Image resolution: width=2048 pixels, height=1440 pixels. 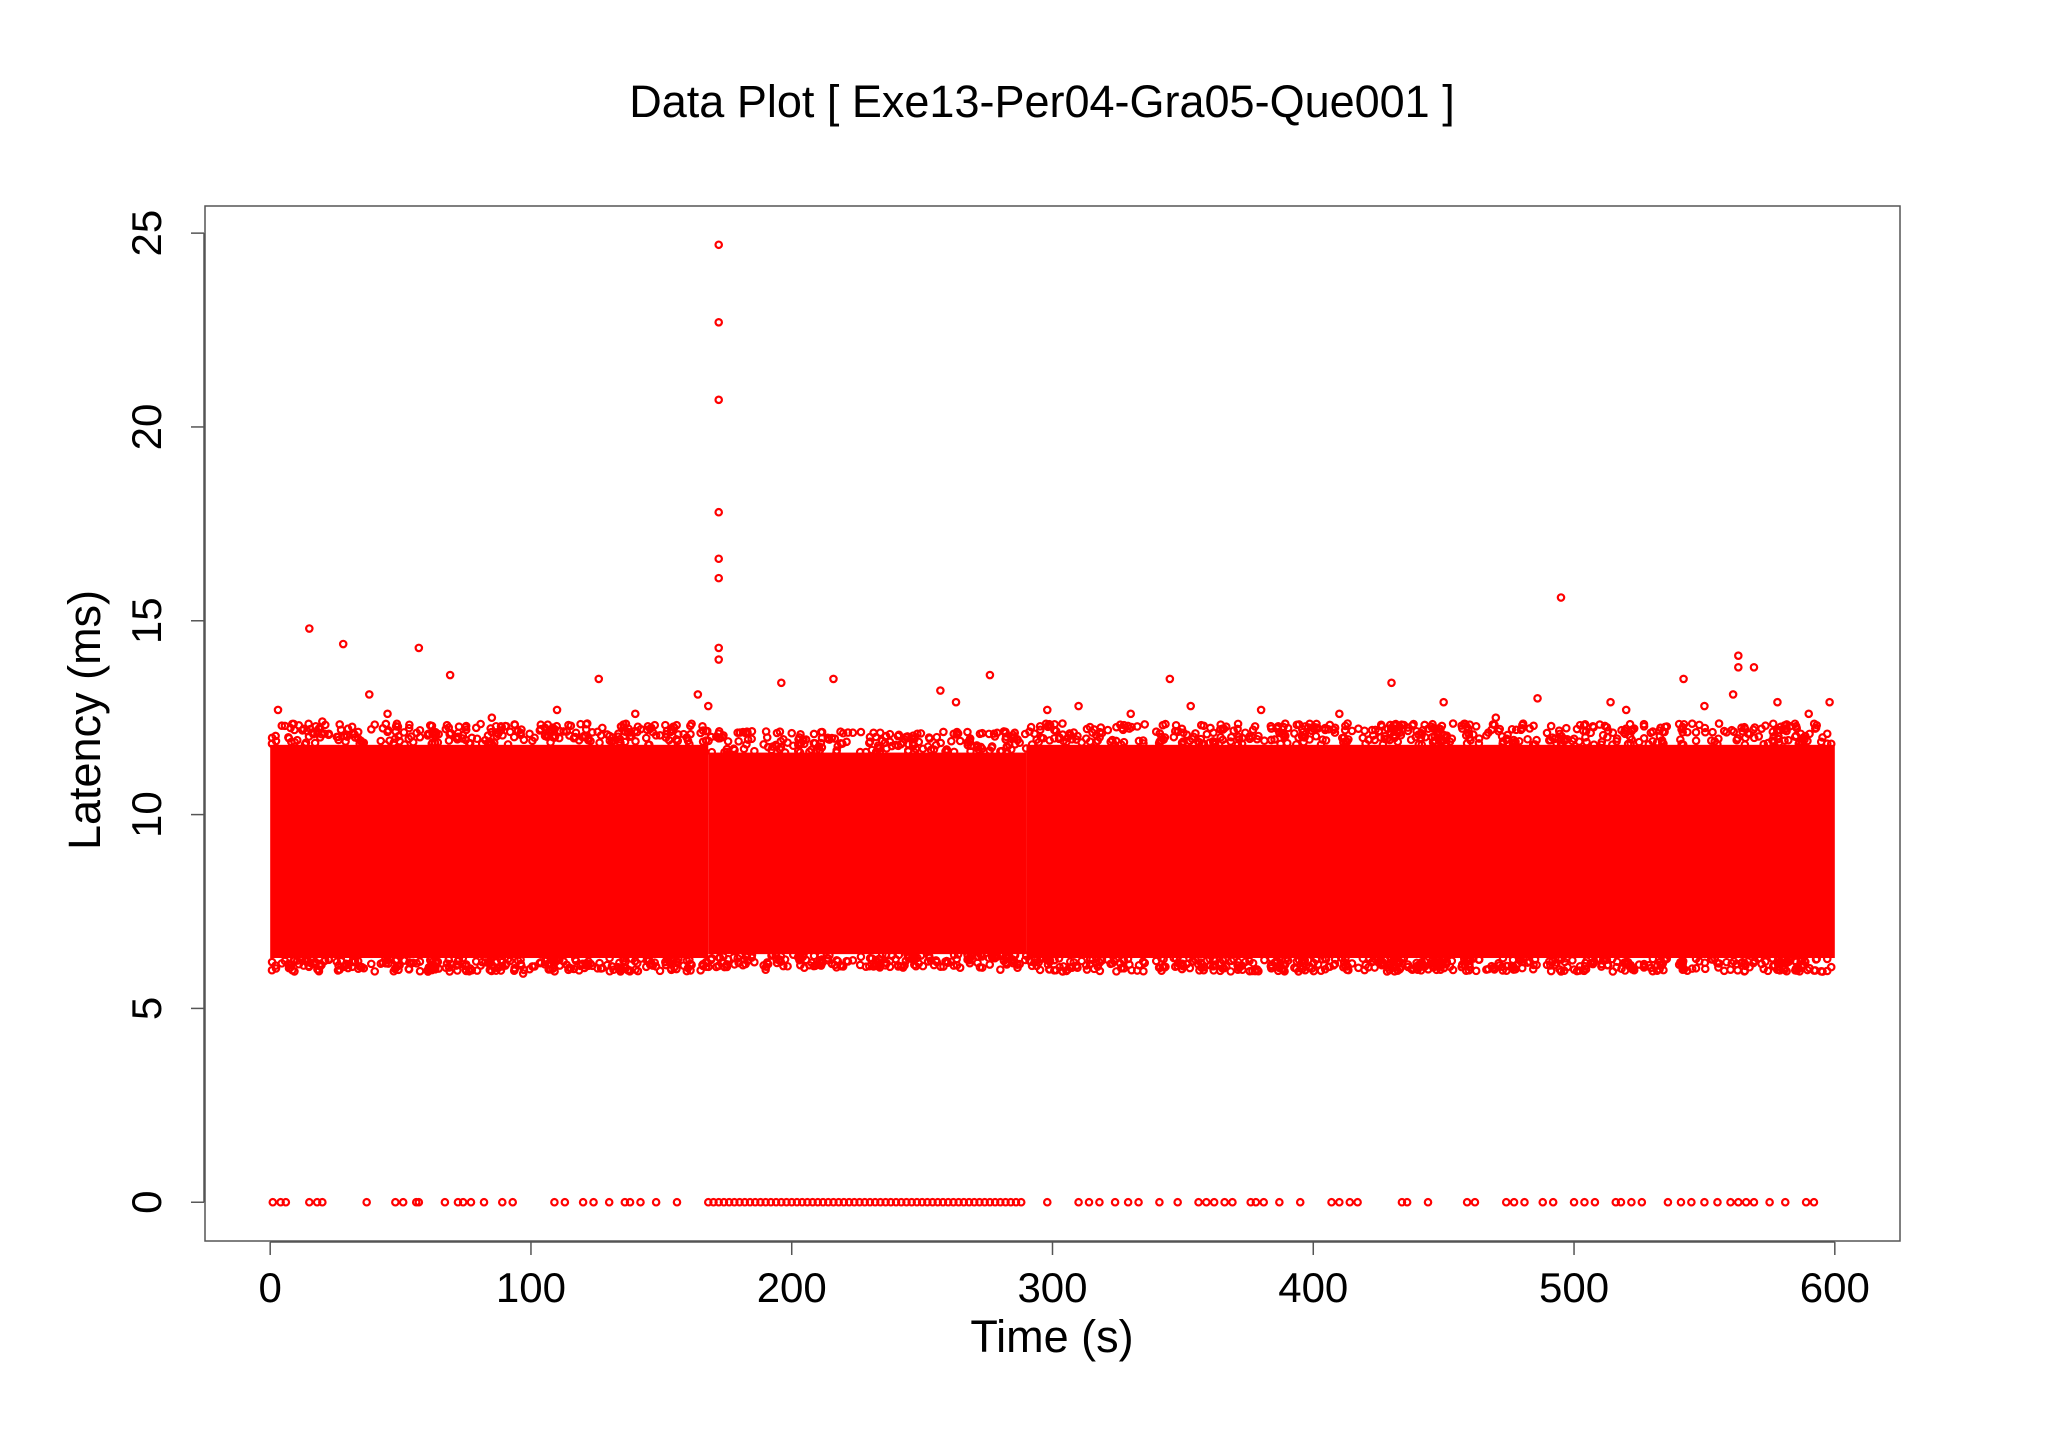 I want to click on x-tick-label: 400, so click(x=1313, y=1287).